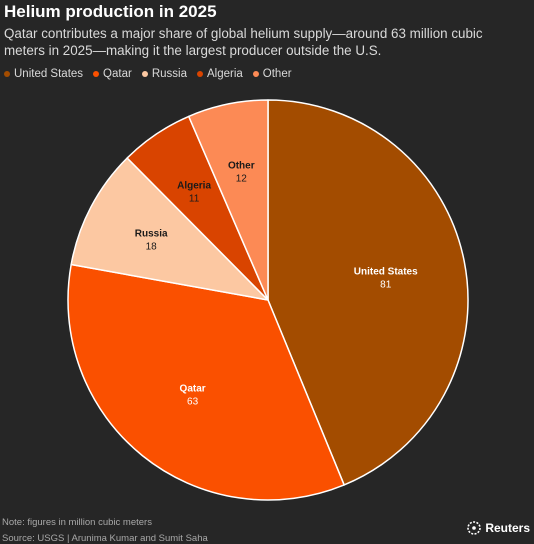 The width and height of the screenshot is (534, 544). I want to click on legend-swatch-algeria, so click(199, 74).